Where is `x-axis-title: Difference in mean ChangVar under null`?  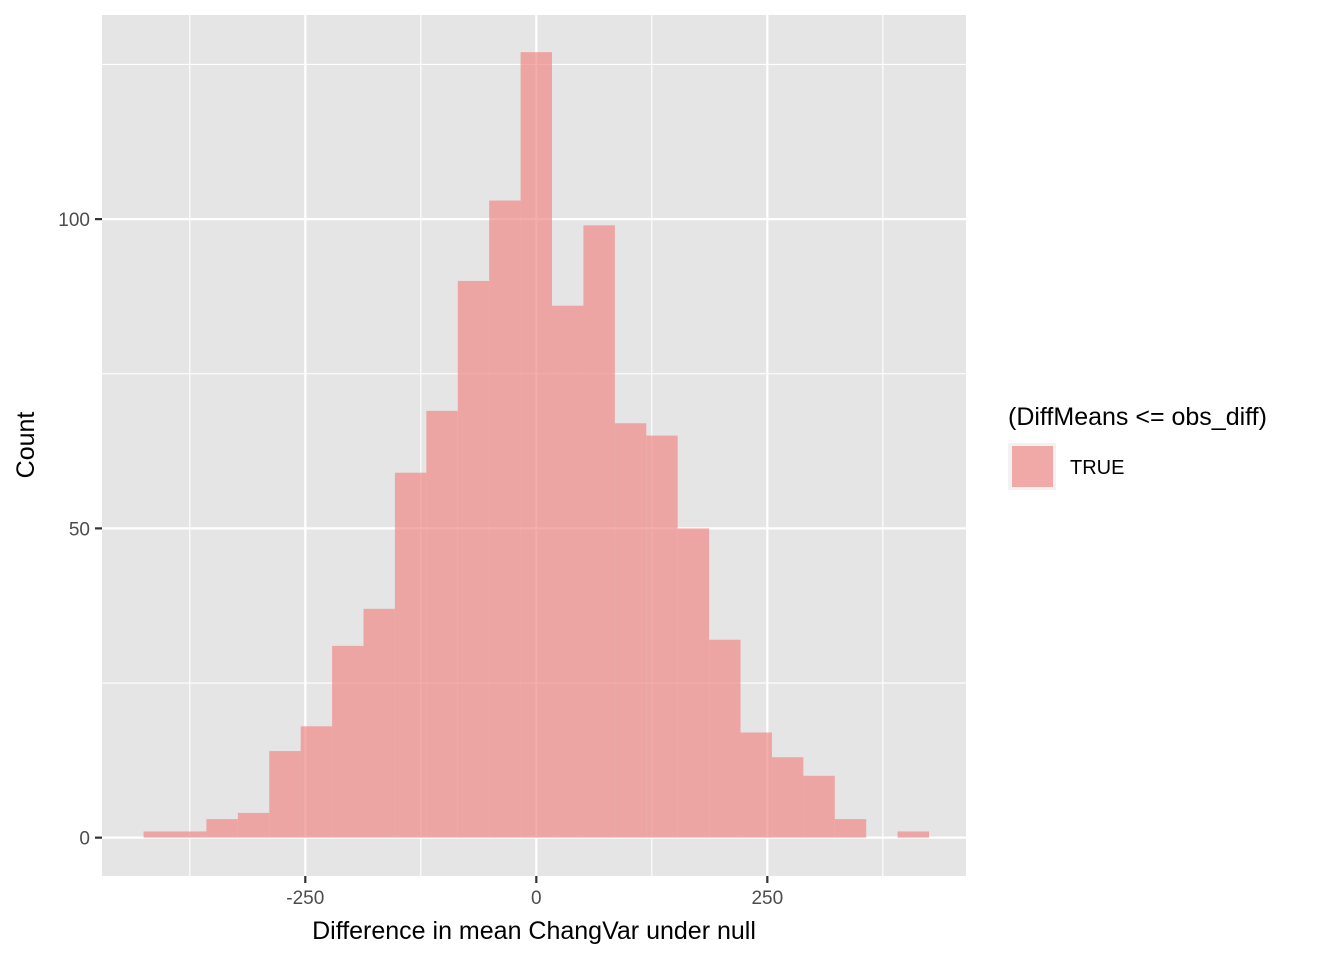
x-axis-title: Difference in mean ChangVar under null is located at coordinates (534, 931).